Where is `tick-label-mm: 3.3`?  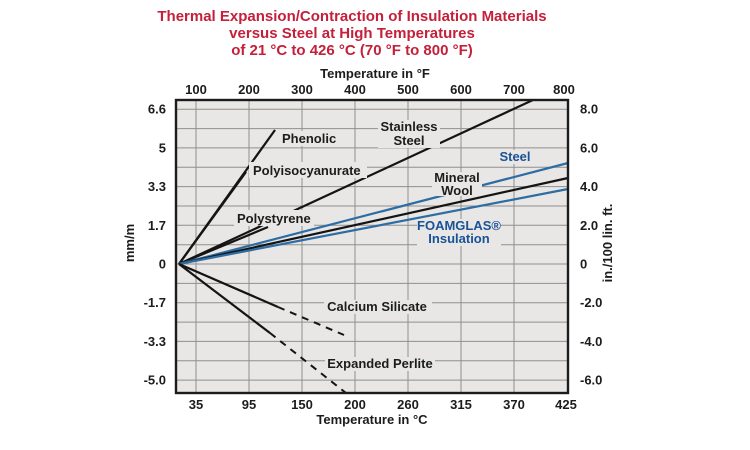
tick-label-mm: 3.3 is located at coordinates (157, 186).